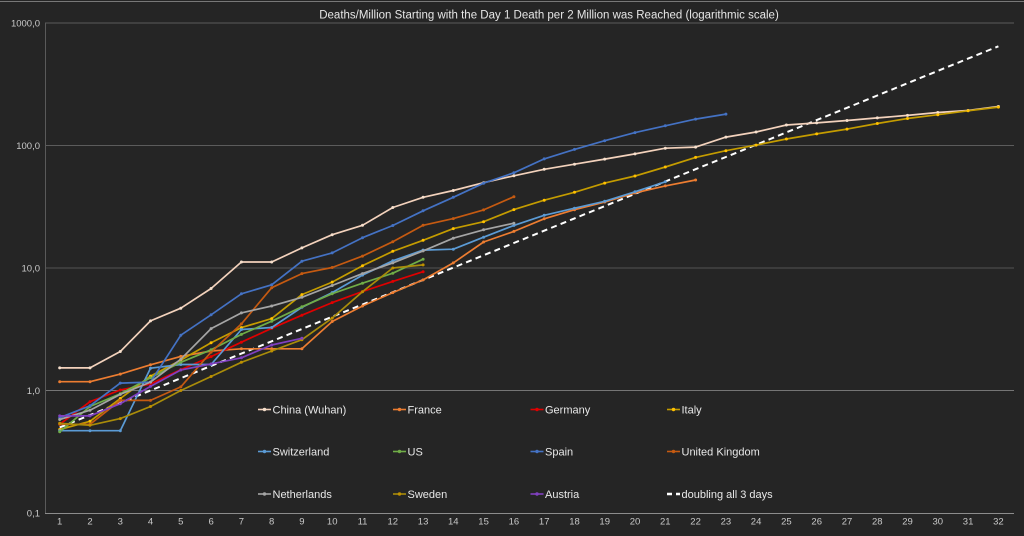 The width and height of the screenshot is (1024, 536). I want to click on svg-text: 3, so click(120, 522).